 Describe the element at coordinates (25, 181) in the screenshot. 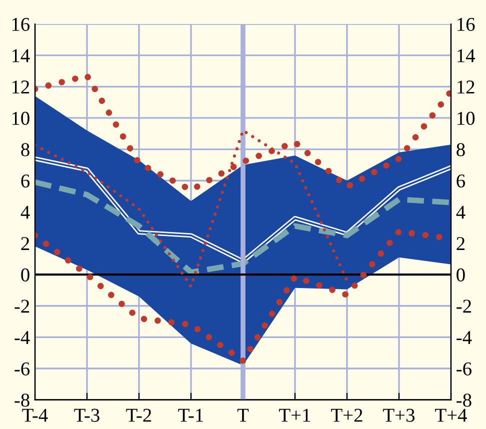

I see `y-tick-label: 6` at that location.